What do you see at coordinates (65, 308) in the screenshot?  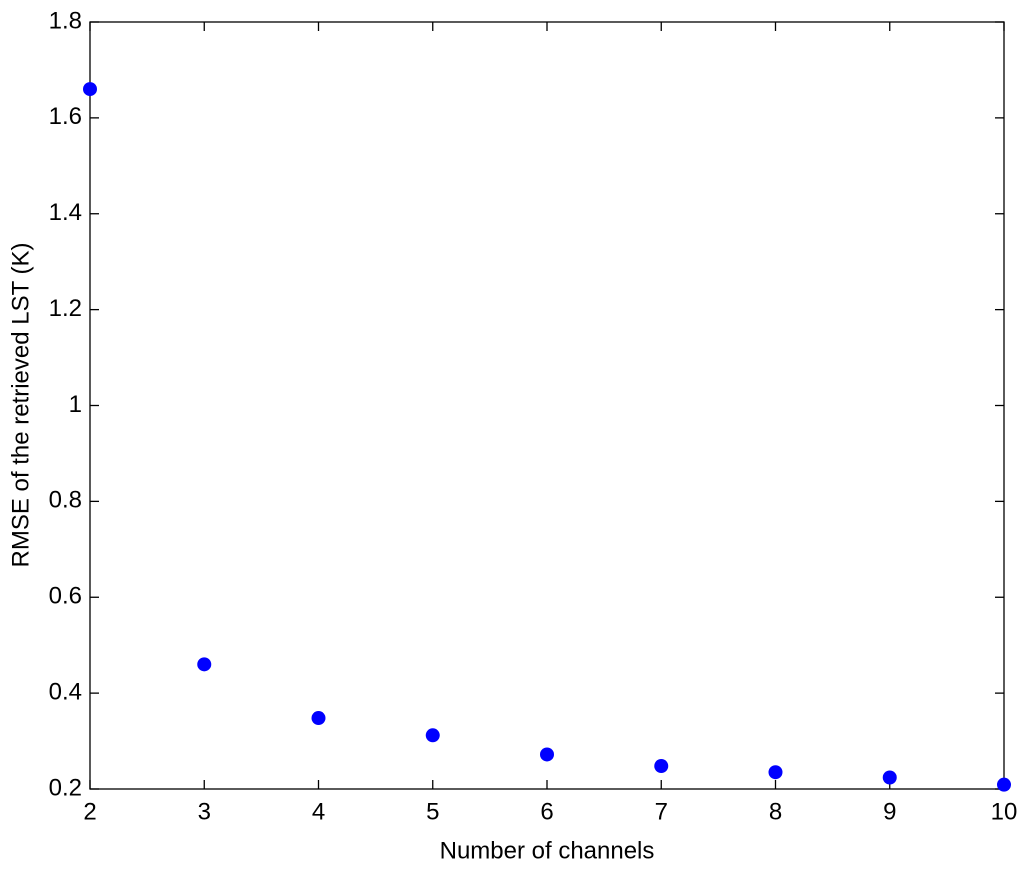 I see `y-tick-label: 1.2` at bounding box center [65, 308].